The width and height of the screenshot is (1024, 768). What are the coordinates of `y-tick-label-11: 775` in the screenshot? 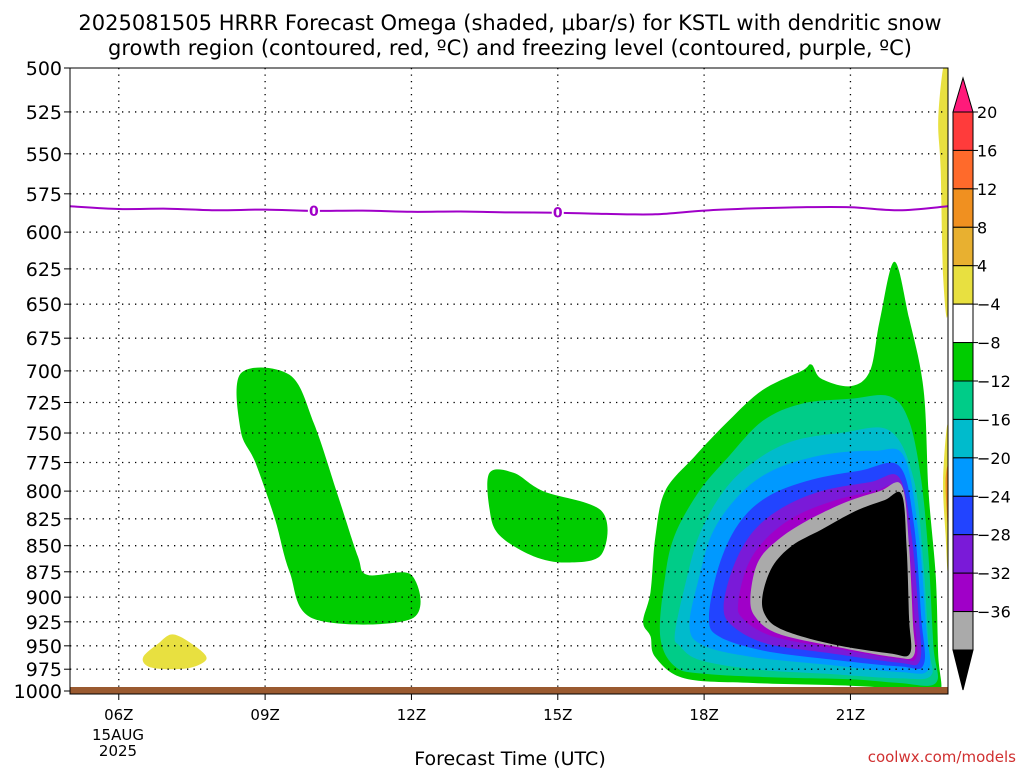 It's located at (44, 464).